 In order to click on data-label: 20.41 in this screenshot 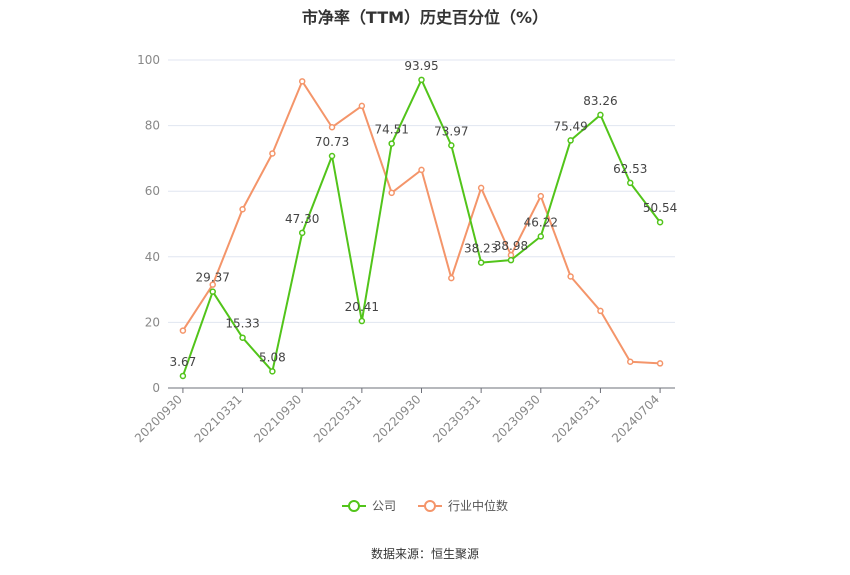, I will do `click(362, 307)`.